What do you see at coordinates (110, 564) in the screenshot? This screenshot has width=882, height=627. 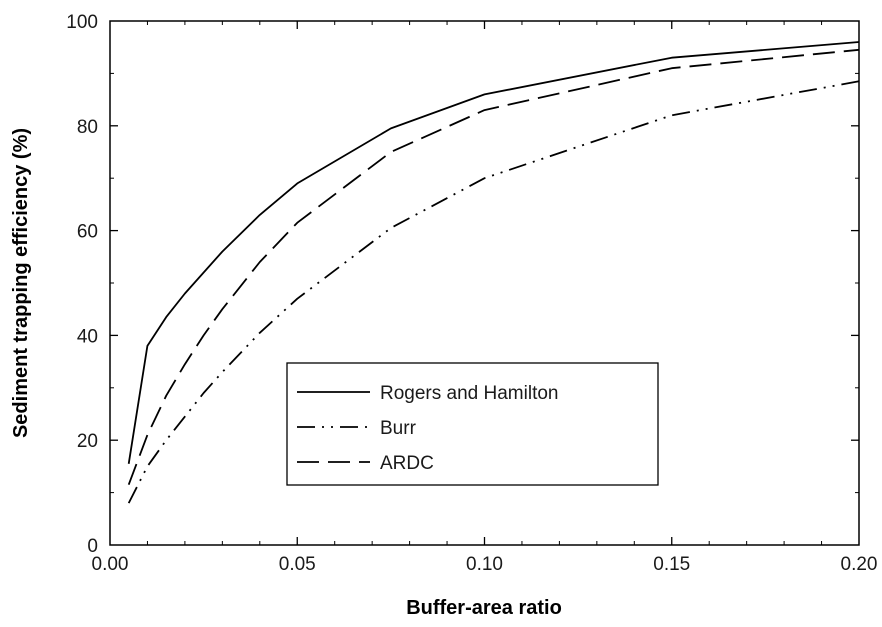 I see `x-tick-label: 0.00` at bounding box center [110, 564].